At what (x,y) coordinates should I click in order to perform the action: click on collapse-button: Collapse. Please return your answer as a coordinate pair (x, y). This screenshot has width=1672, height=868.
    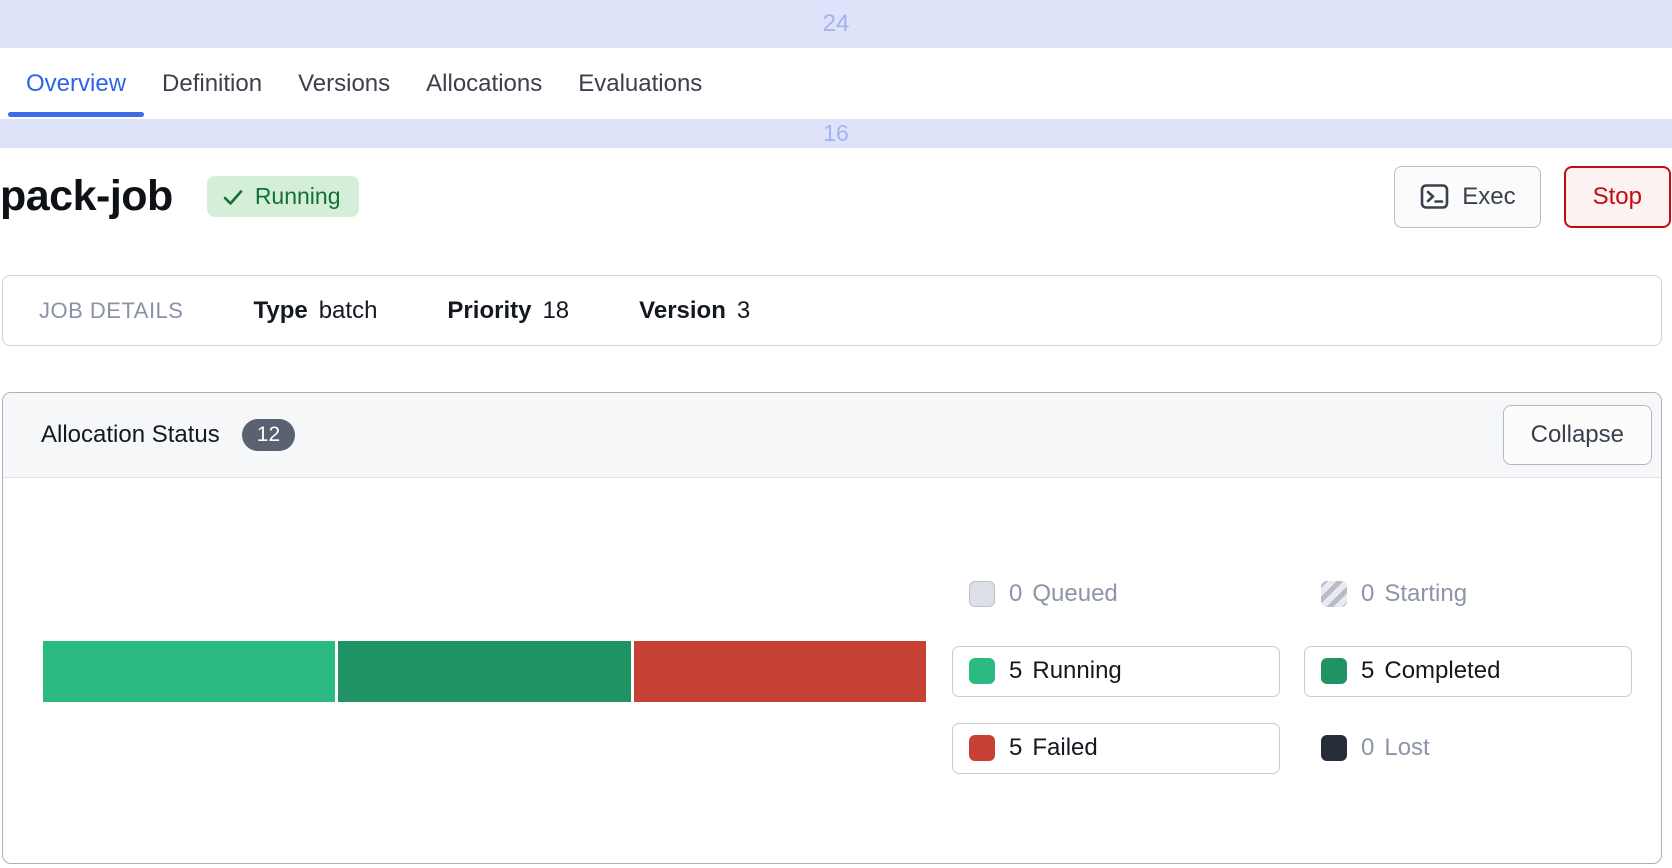
    Looking at the image, I should click on (1577, 435).